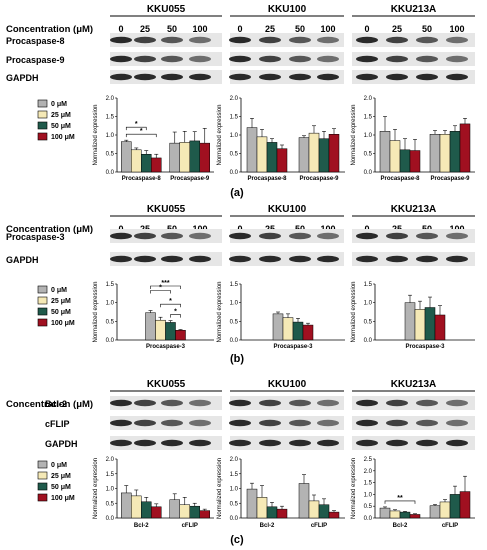  What do you see at coordinates (61, 487) in the screenshot?
I see `legend-label: 50 μM` at bounding box center [61, 487].